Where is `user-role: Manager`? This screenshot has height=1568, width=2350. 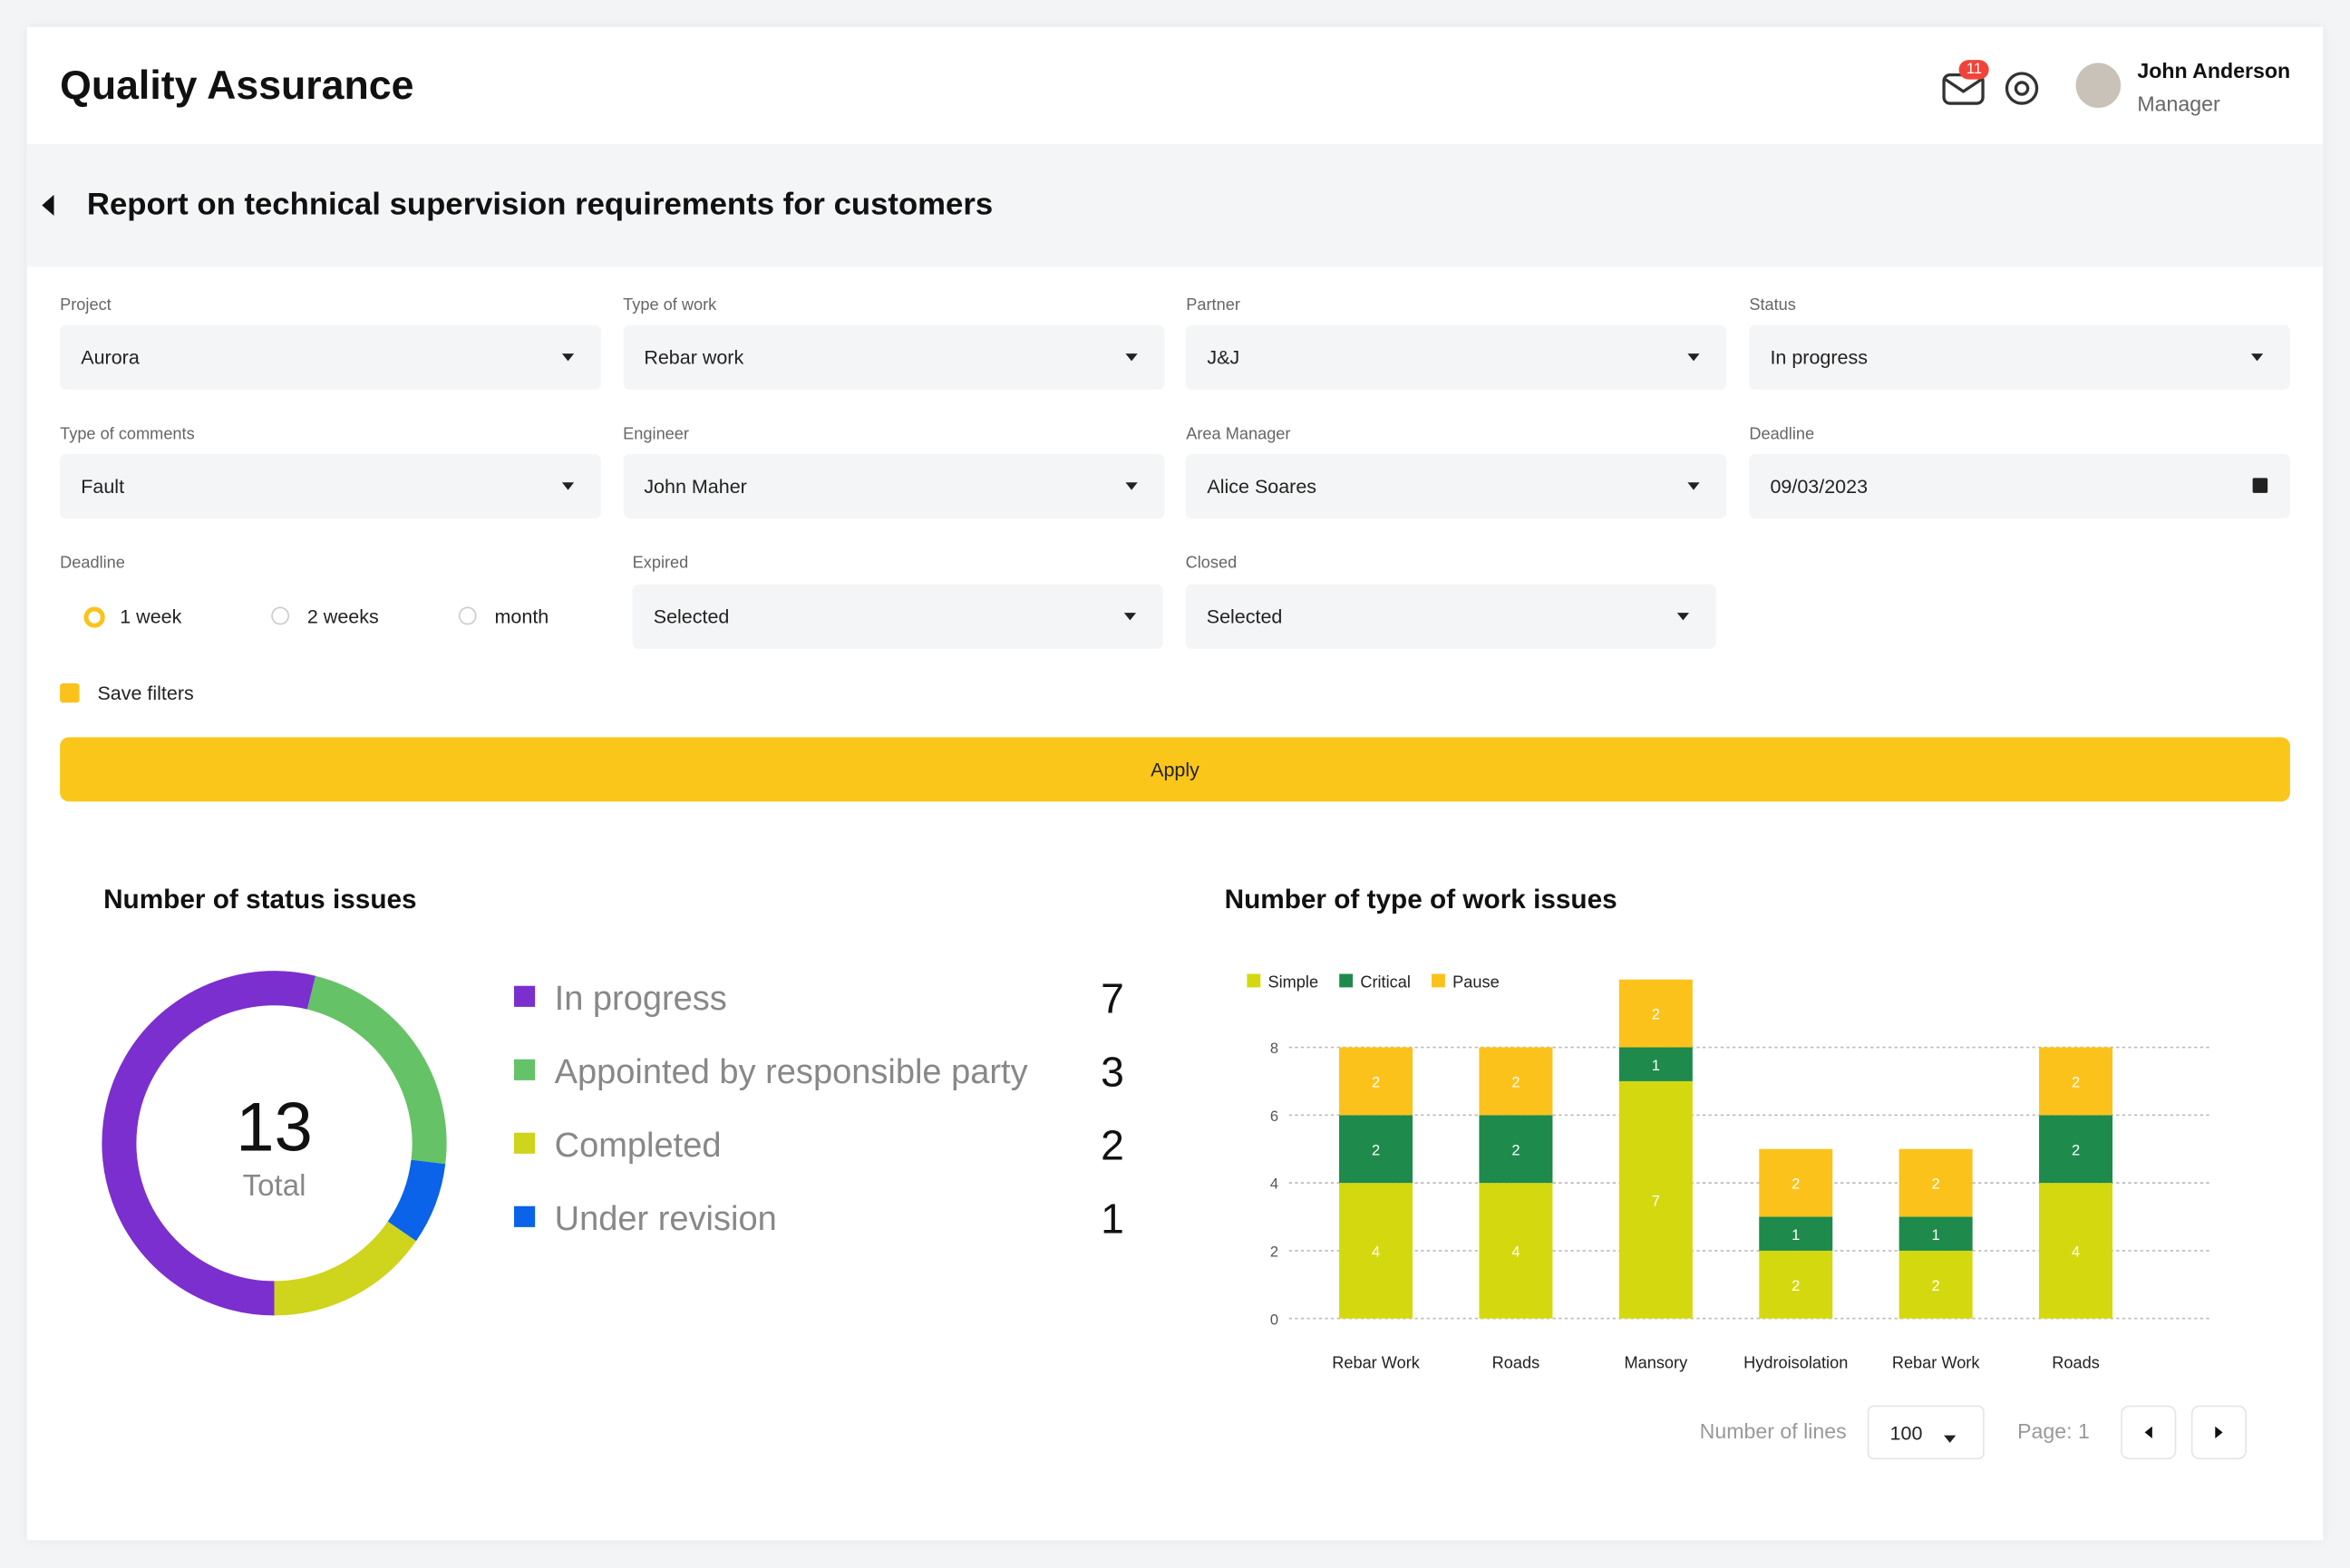 user-role: Manager is located at coordinates (2178, 103).